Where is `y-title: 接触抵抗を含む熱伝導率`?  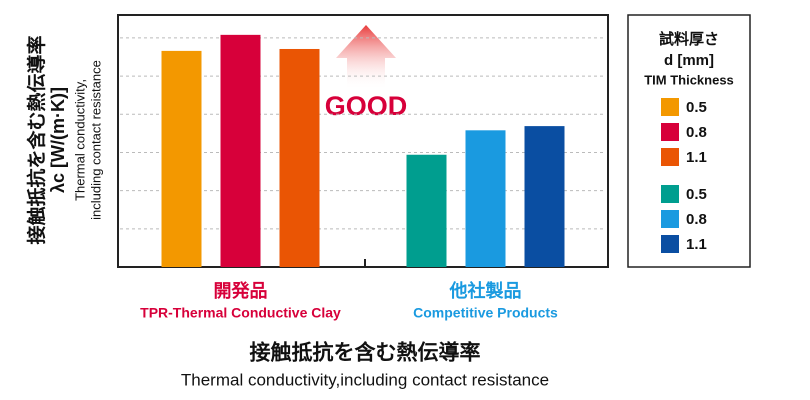 y-title: 接触抵抗を含む熱伝導率 is located at coordinates (36, 139).